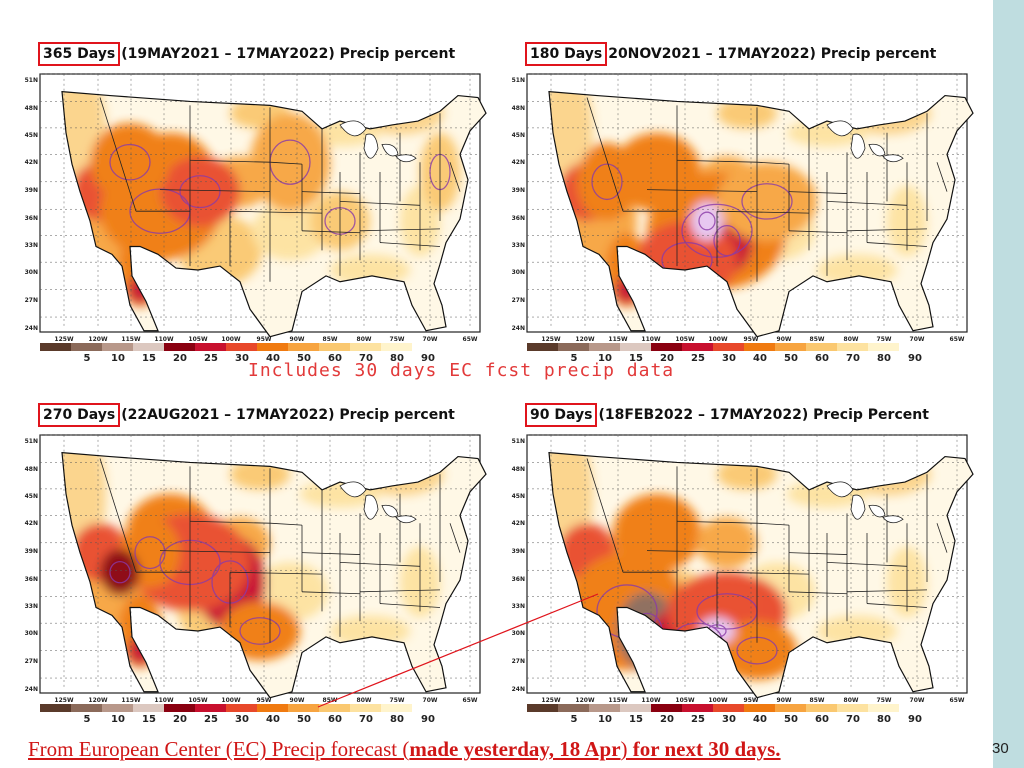  Describe the element at coordinates (518, 80) in the screenshot. I see `lat-tick-label: 51N` at that location.